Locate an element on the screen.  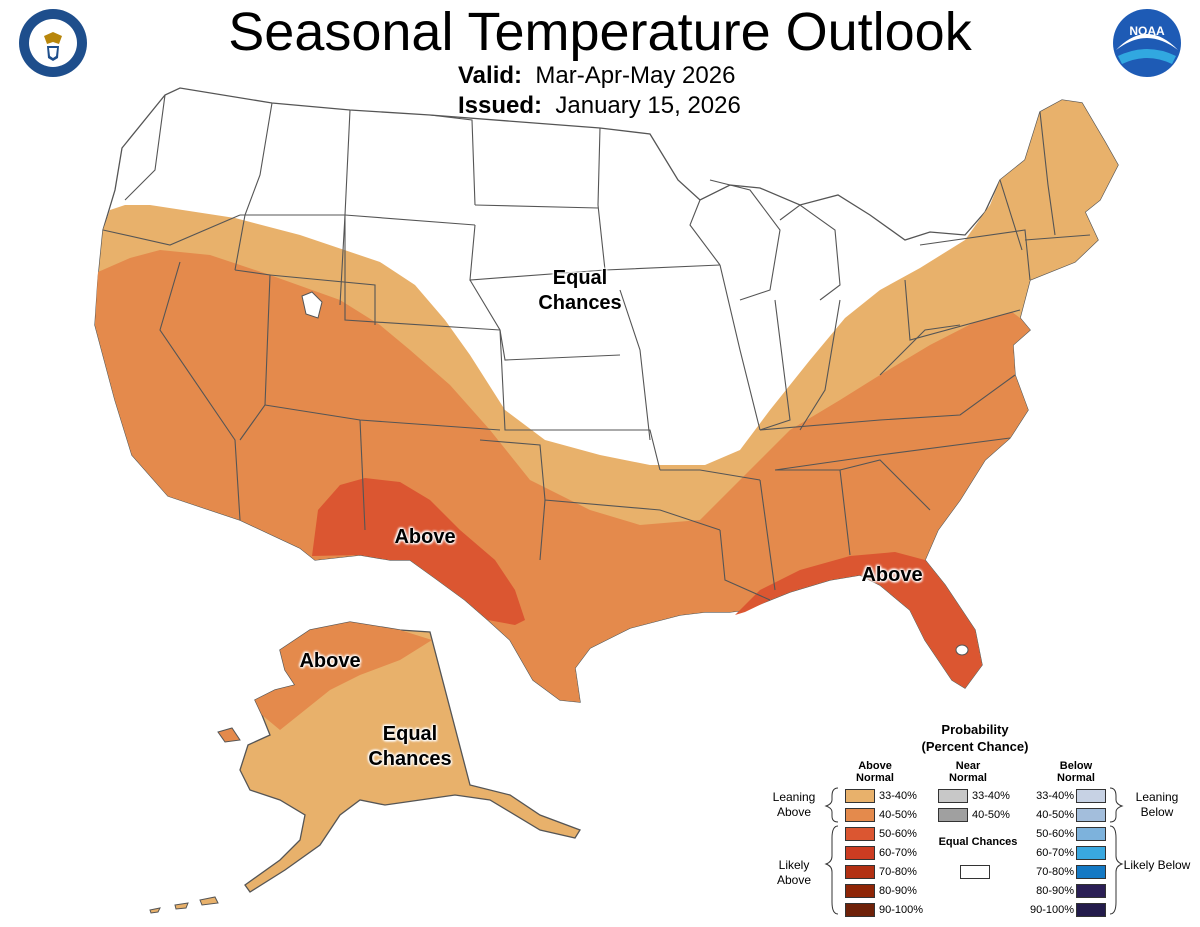
legend-subtitle: (Percent Chance) is located at coordinates (975, 746).